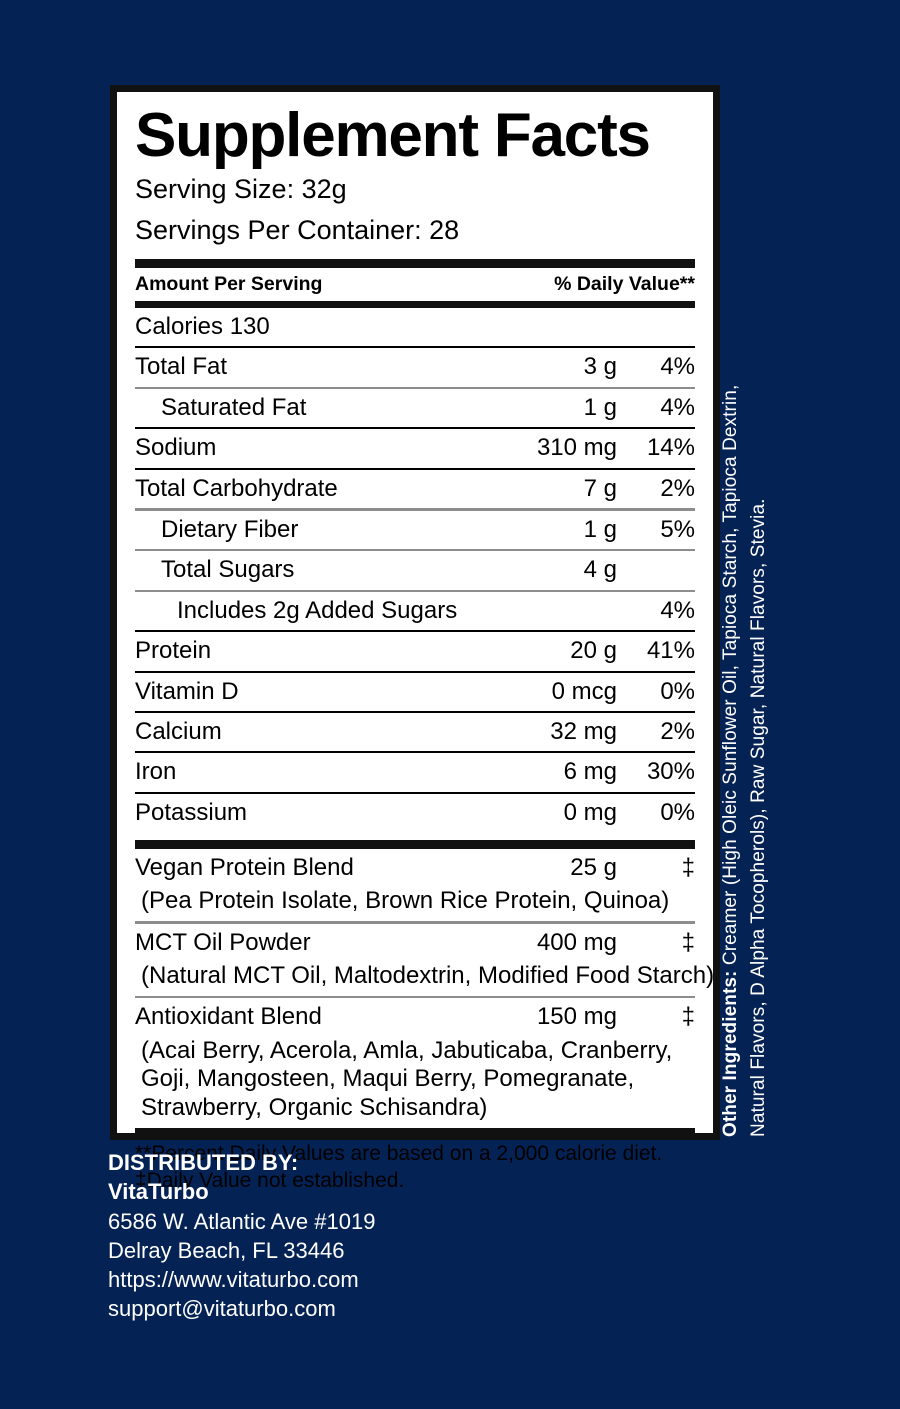  I want to click on blend-subline: Strawberry, Organic Schisandra), so click(314, 1108).